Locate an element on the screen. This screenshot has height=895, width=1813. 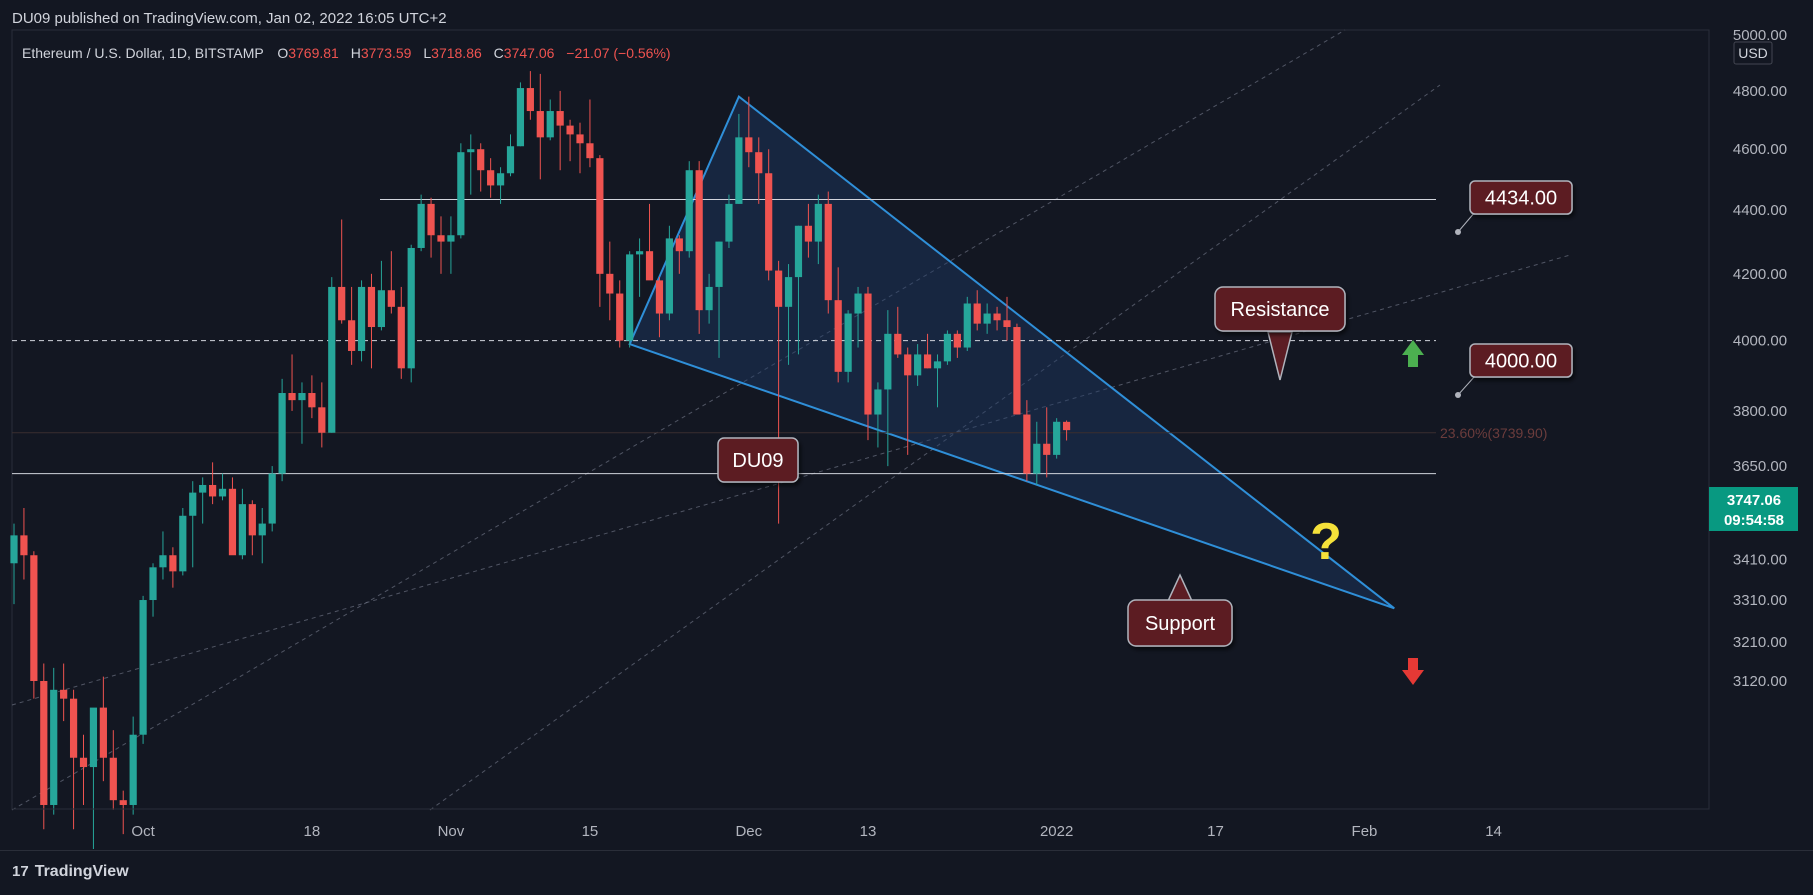
author-tag-box is located at coordinates (758, 460).